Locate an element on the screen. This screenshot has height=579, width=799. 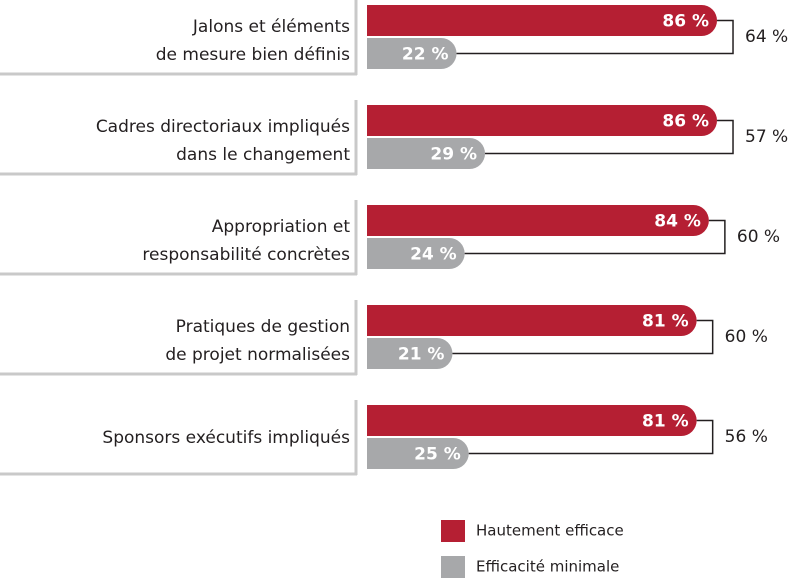
category-label: Jalons et éléments is located at coordinates (271, 27).